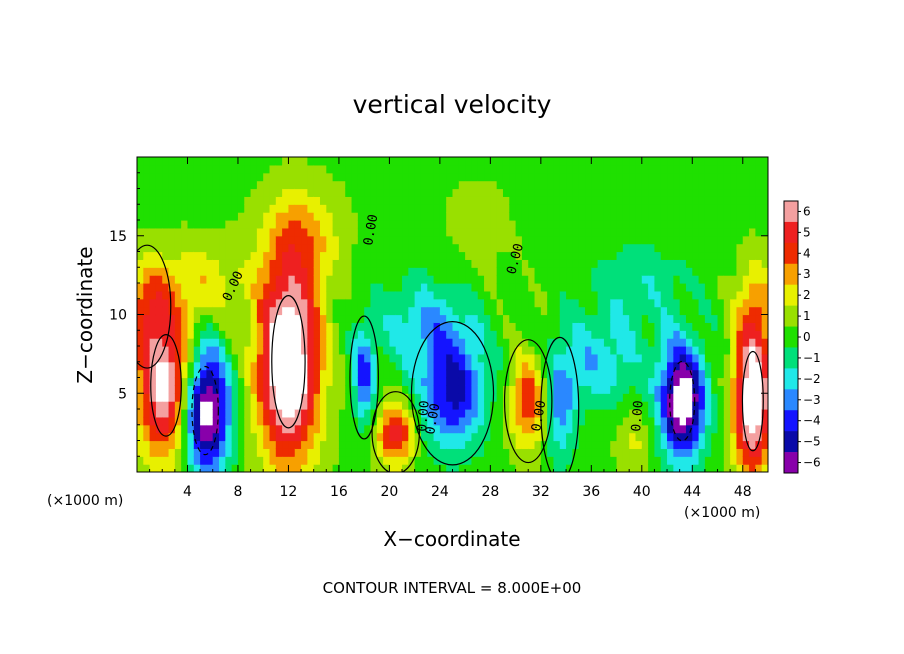  I want to click on y-axis-label: Z−coordinate, so click(85, 314).